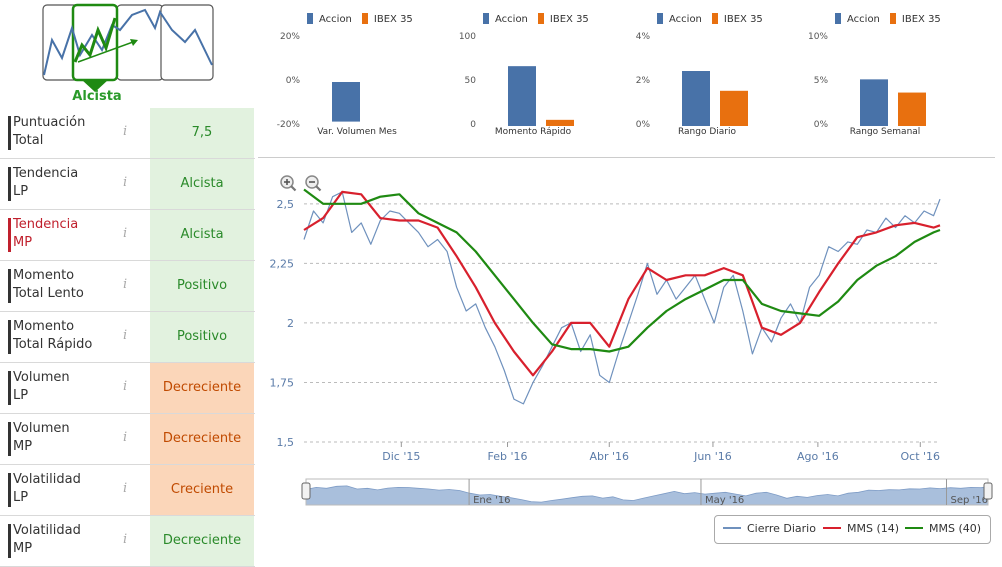  What do you see at coordinates (313, 183) in the screenshot?
I see `zoom-out-icon` at bounding box center [313, 183].